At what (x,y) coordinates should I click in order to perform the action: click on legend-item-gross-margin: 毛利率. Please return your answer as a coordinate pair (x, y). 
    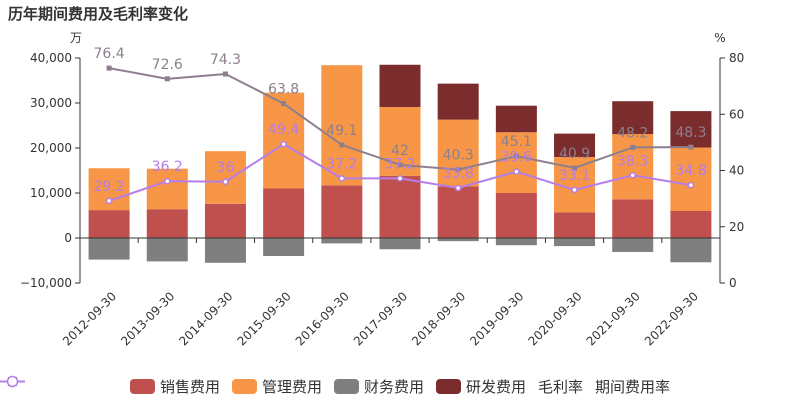
    Looking at the image, I should click on (292, 386).